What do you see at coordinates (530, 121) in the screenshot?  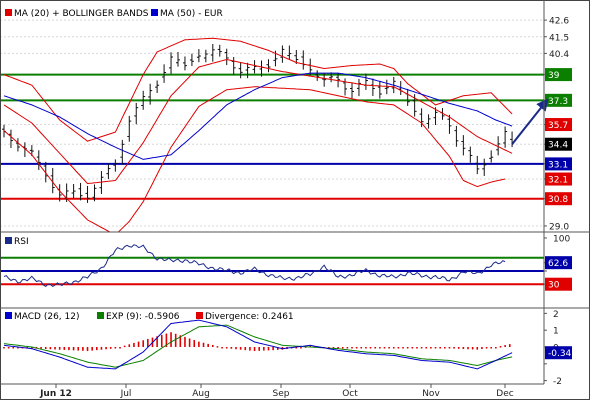 I see `forecast-arrow` at bounding box center [530, 121].